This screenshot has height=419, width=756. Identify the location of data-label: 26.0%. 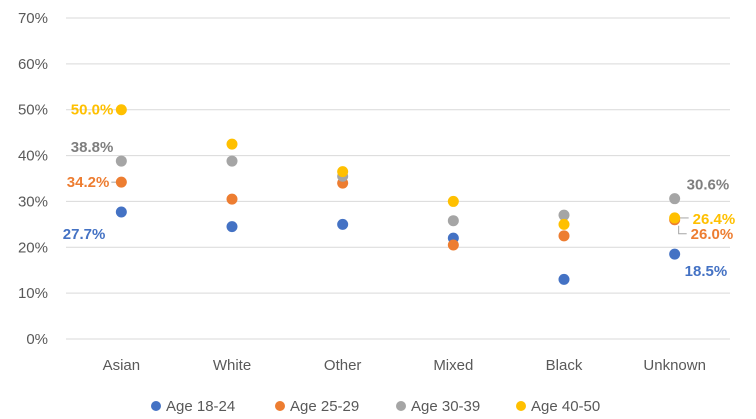
(712, 234).